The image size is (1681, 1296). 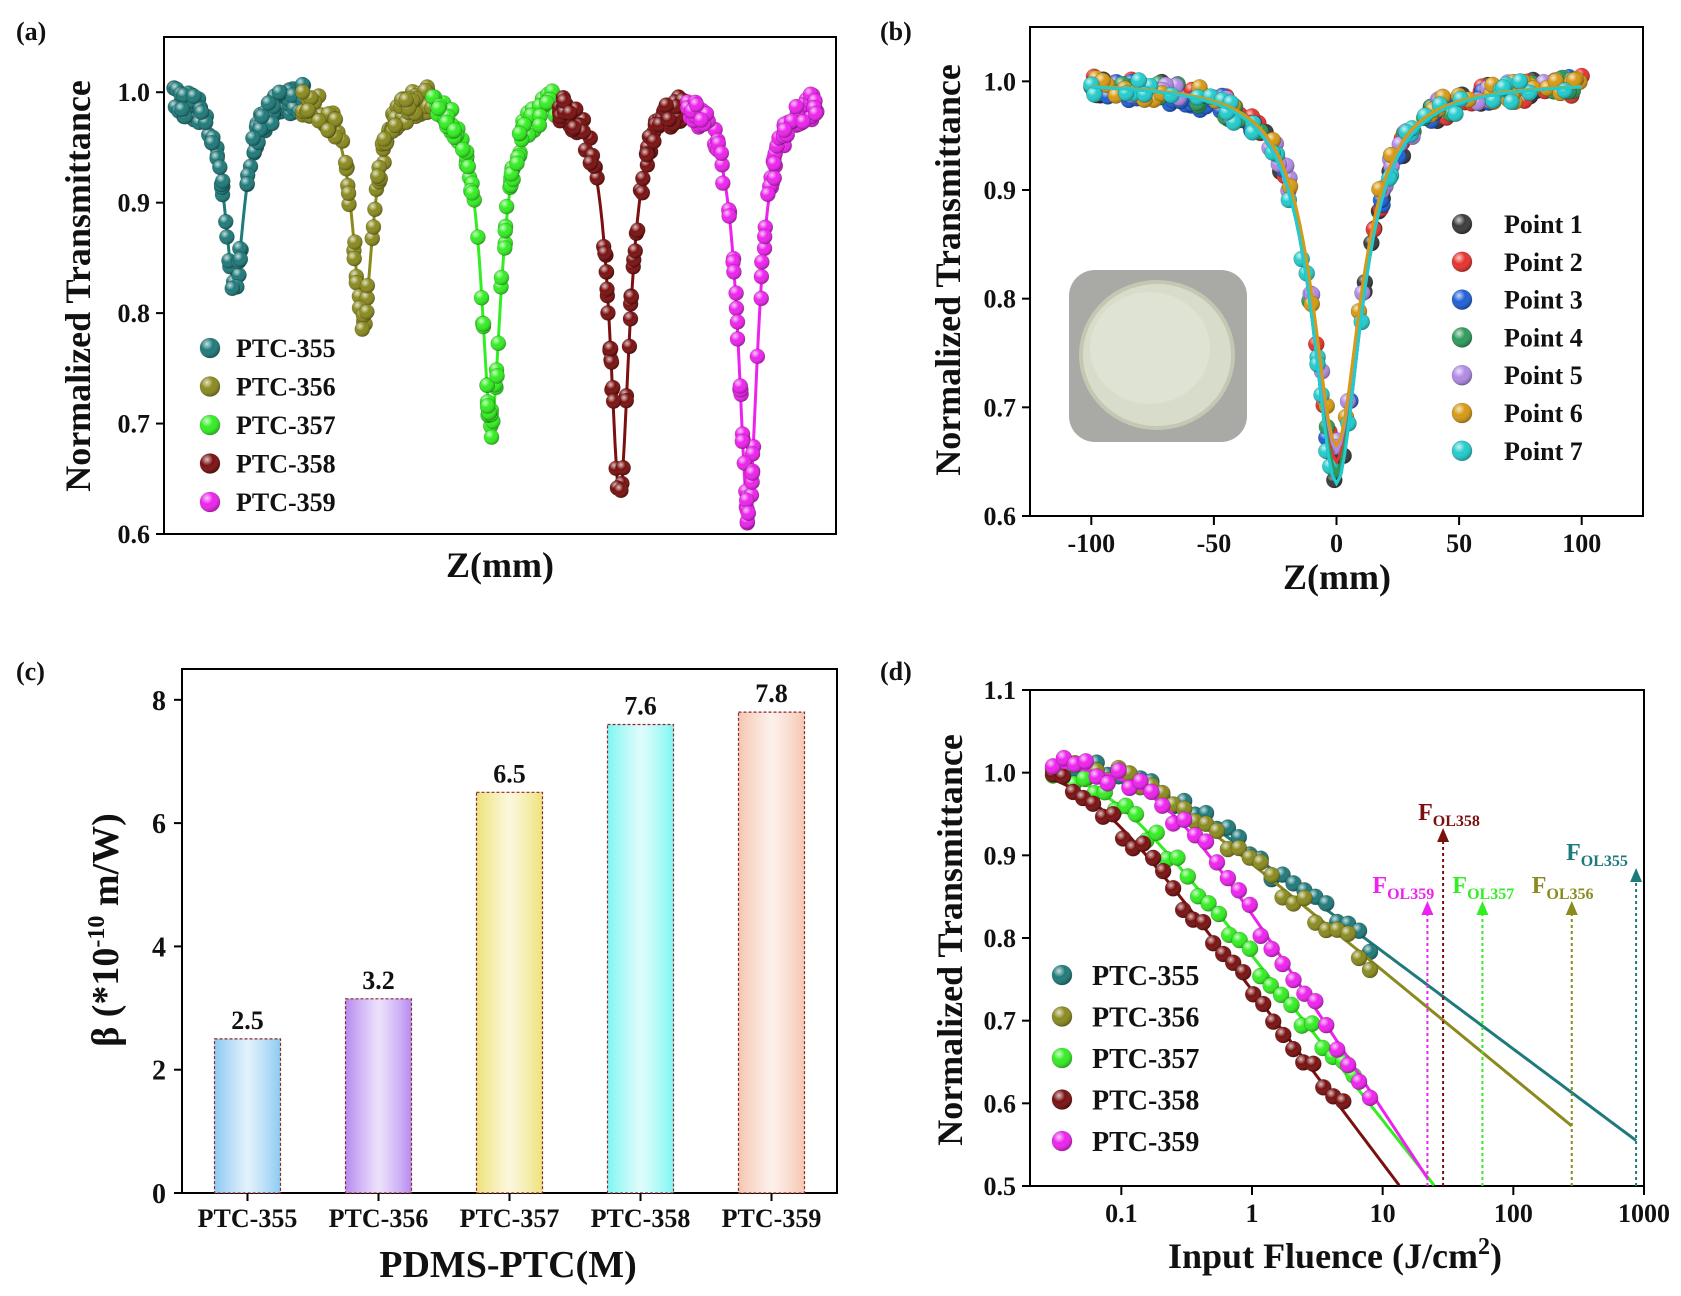 What do you see at coordinates (1483, 888) in the screenshot?
I see `d-threshold-label: FOL357` at bounding box center [1483, 888].